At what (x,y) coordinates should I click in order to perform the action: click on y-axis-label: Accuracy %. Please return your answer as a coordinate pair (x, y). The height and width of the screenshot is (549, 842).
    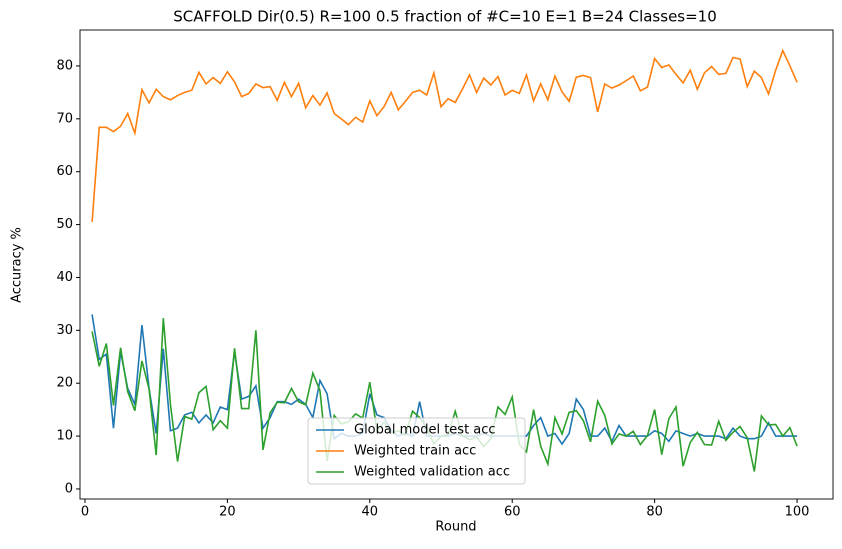
    Looking at the image, I should click on (17, 265).